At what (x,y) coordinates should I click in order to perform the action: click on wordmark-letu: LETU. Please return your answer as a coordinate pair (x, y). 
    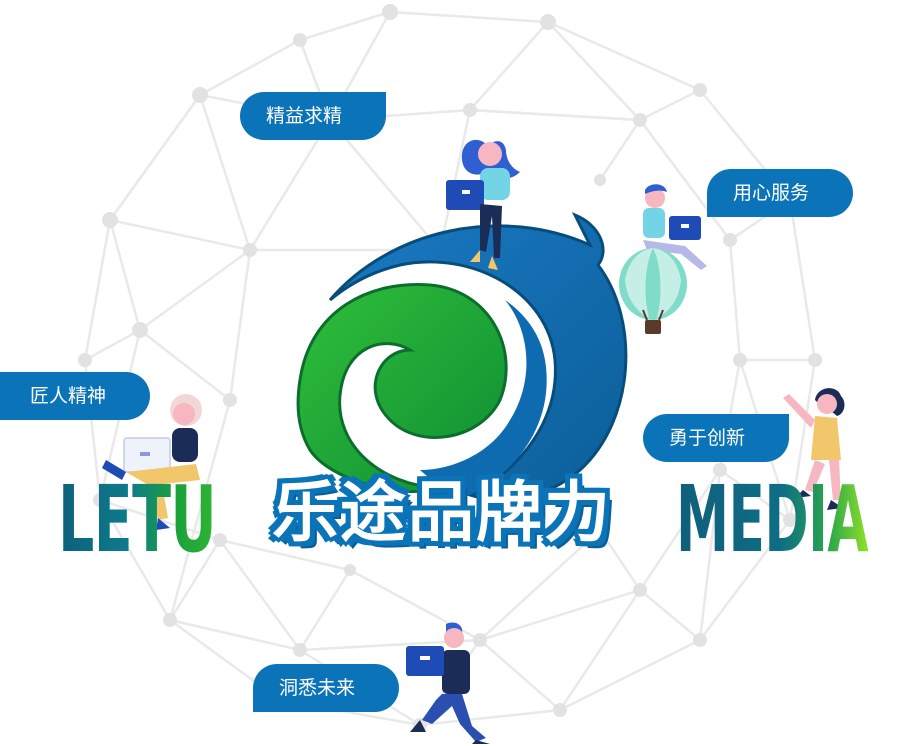
    Looking at the image, I should click on (137, 519).